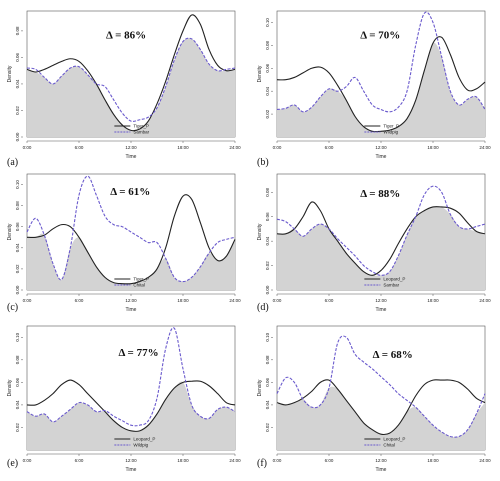  I want to click on panel-label: (c), so click(12, 307).